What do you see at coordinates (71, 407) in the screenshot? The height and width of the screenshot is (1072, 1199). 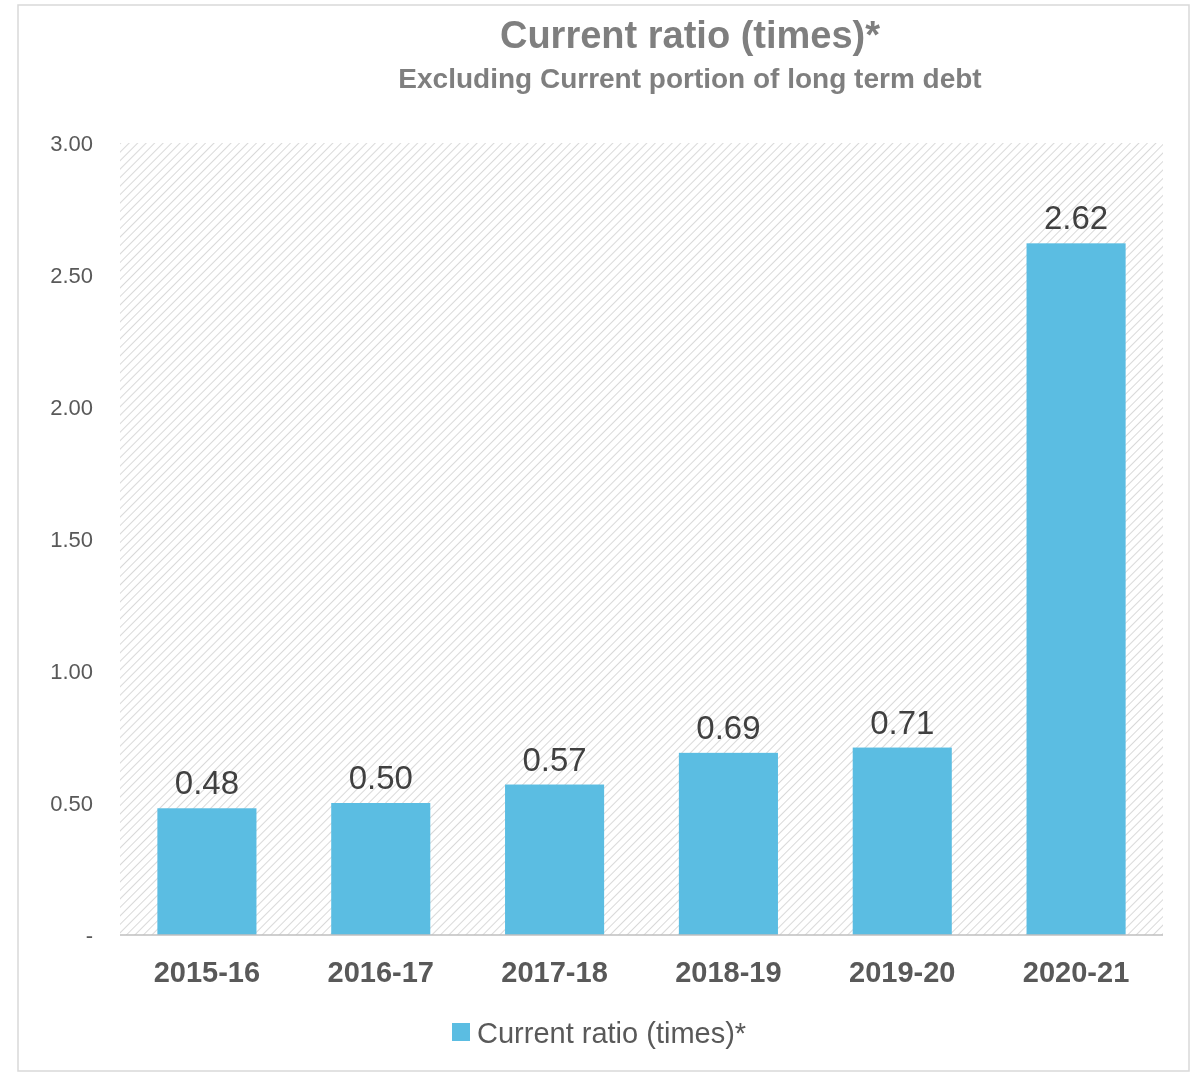 I see `y-tick-label: 2.00` at bounding box center [71, 407].